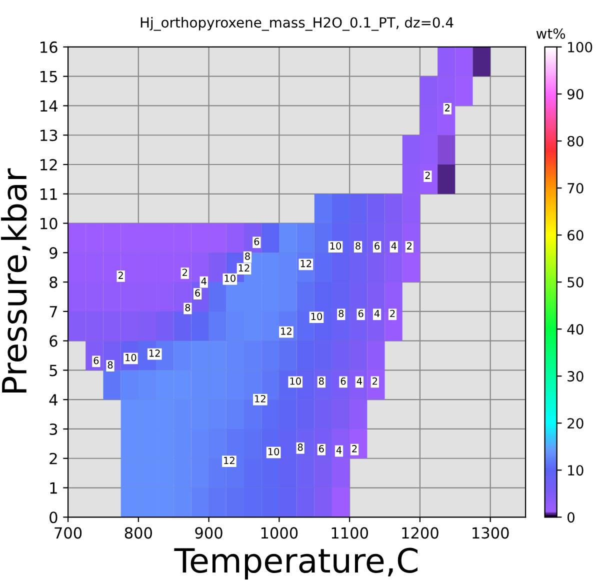 The image size is (602, 587). Describe the element at coordinates (53, 458) in the screenshot. I see `y-tick-label: 2` at that location.